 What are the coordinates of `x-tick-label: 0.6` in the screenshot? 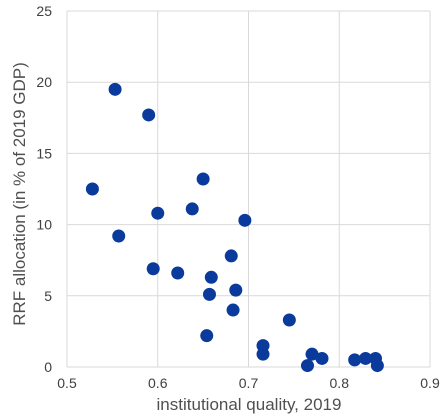 It's located at (158, 383).